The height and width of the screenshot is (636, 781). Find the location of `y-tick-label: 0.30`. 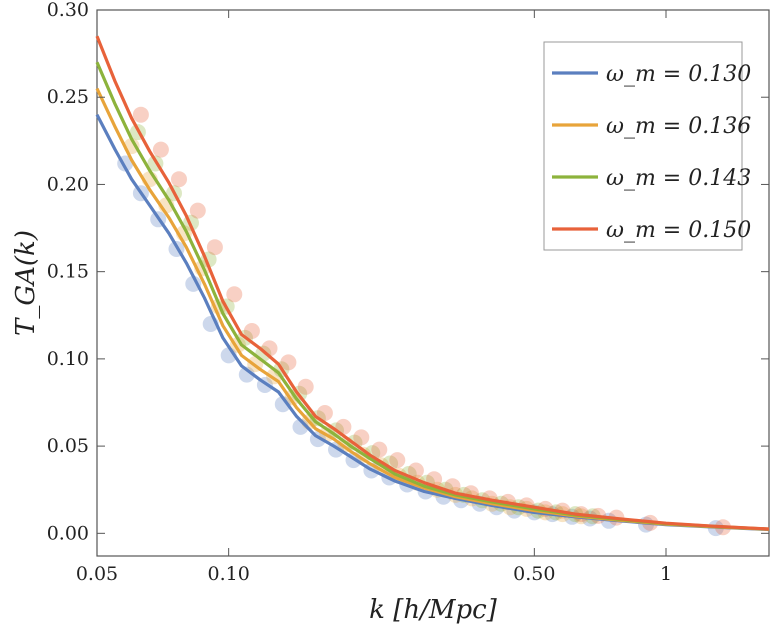

y-tick-label: 0.30 is located at coordinates (68, 10).